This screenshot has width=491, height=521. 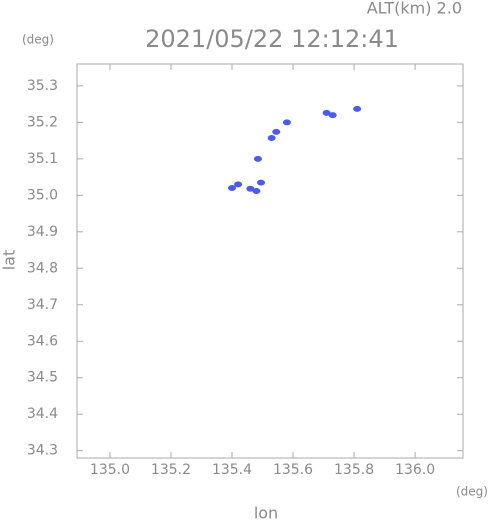 What do you see at coordinates (293, 470) in the screenshot?
I see `x-tick-label: 135.6` at bounding box center [293, 470].